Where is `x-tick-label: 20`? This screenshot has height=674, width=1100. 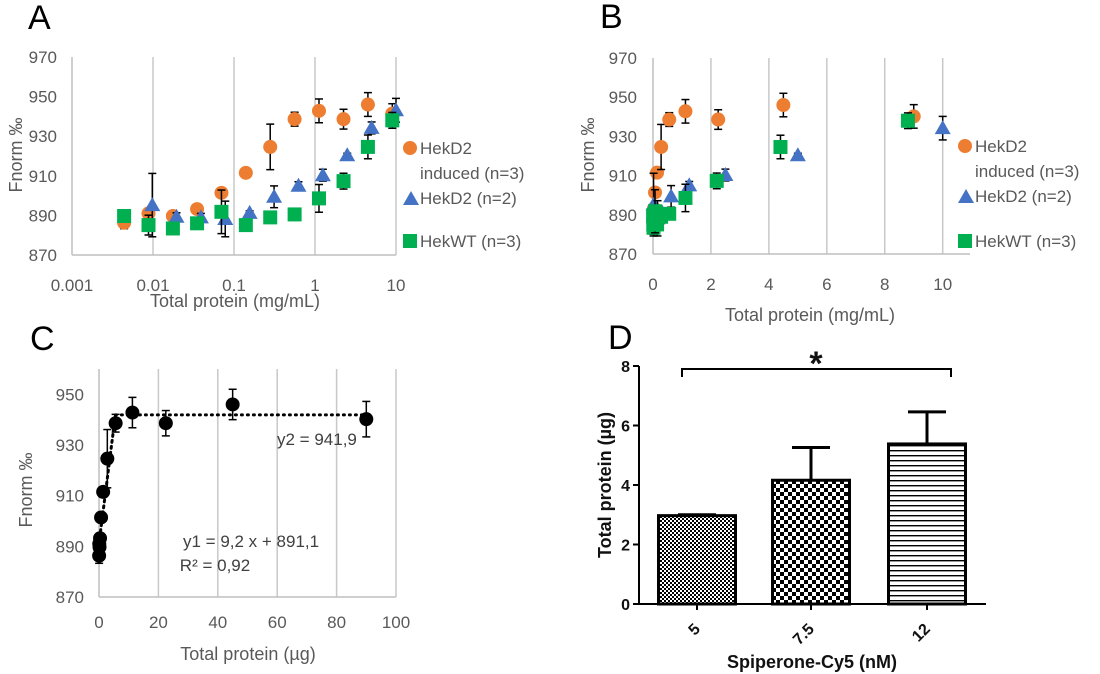
x-tick-label: 20 is located at coordinates (158, 622).